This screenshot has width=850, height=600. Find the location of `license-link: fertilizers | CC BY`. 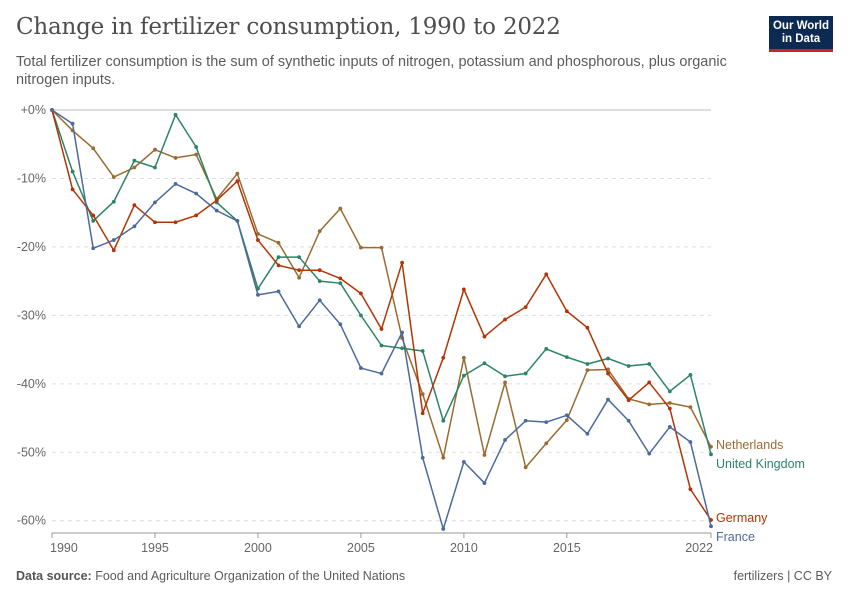

license-link: fertilizers | CC BY is located at coordinates (782, 576).